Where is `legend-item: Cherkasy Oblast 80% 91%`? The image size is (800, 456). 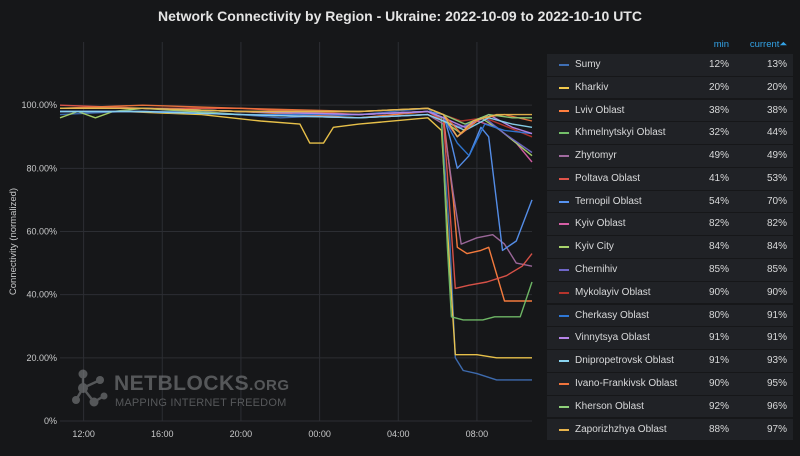
legend-item: Cherkasy Oblast 80% 91% is located at coordinates (670, 315).